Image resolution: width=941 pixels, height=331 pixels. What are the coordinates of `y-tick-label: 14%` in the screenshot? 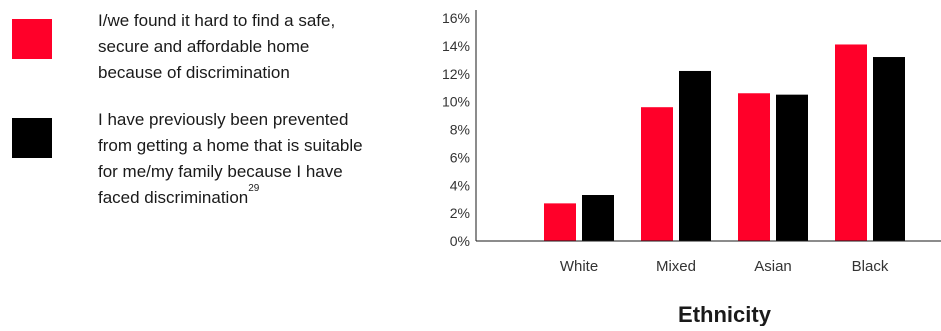 It's located at (456, 46).